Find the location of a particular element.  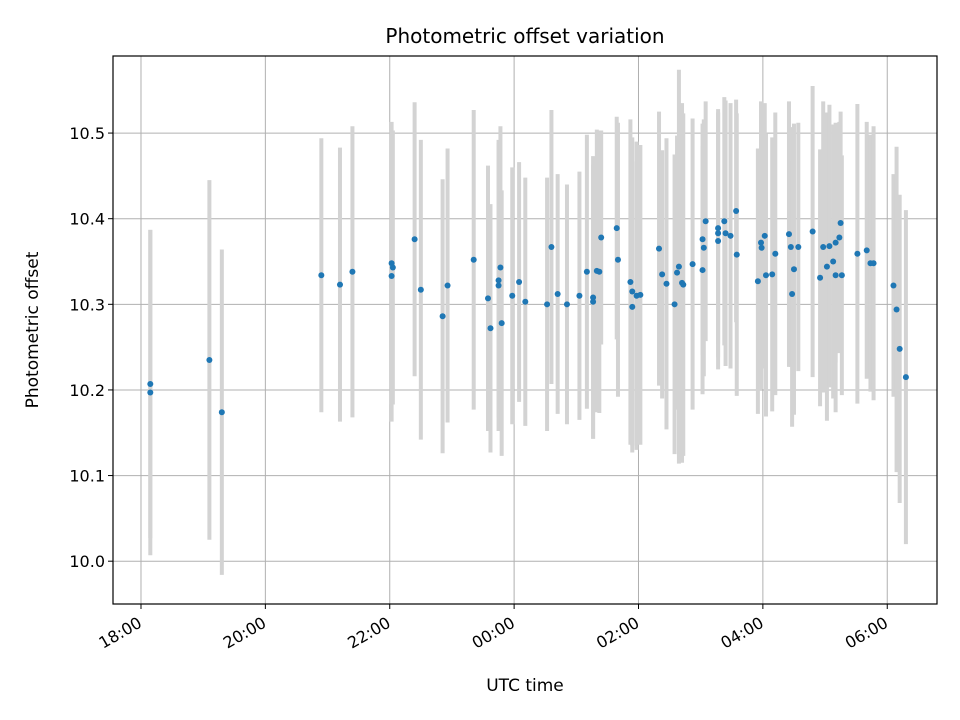

y-tick-label: 10.2 is located at coordinates (87, 390).